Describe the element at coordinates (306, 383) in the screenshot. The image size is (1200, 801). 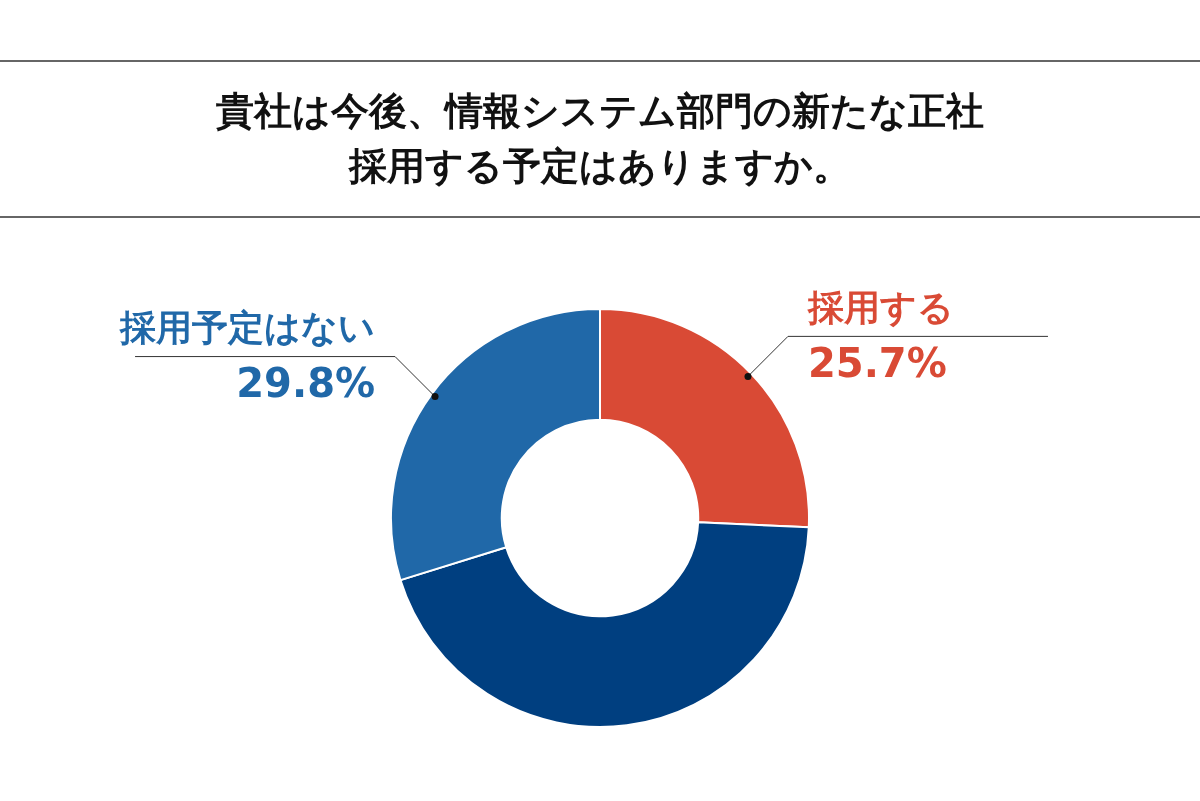
I see `data-label: 29.8%` at that location.